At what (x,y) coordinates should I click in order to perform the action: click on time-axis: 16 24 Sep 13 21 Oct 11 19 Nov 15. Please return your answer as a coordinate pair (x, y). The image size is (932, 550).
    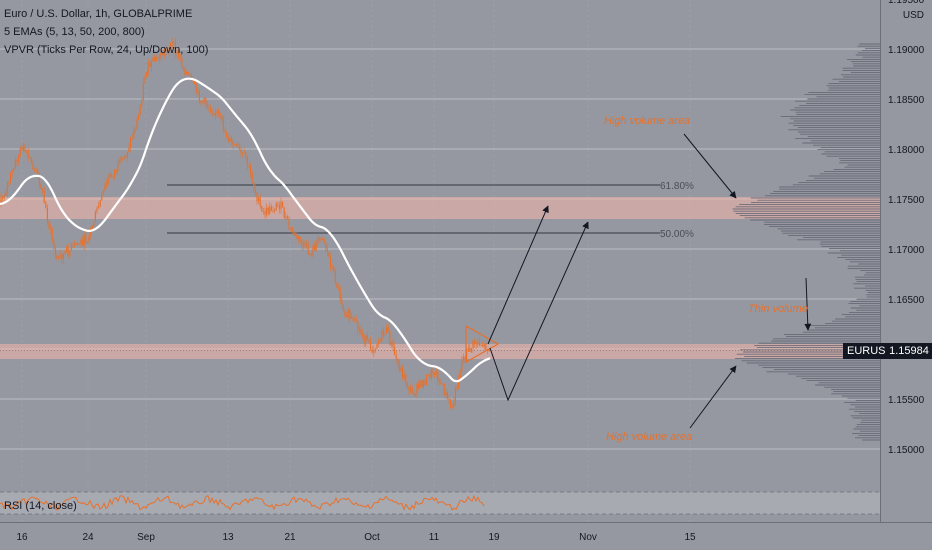
    Looking at the image, I should click on (466, 533).